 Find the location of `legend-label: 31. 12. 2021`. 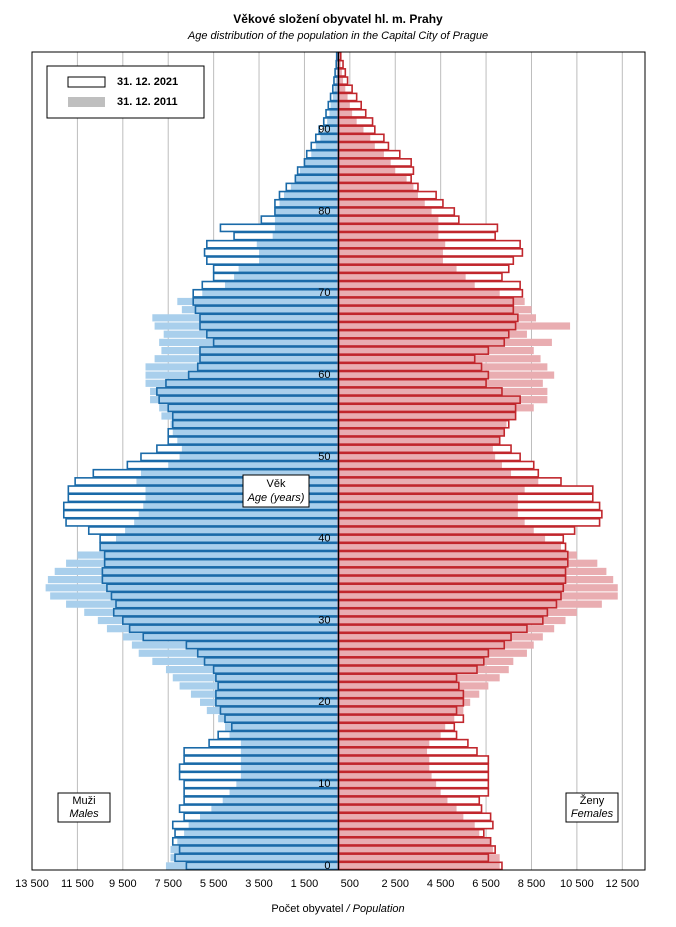

legend-label: 31. 12. 2021 is located at coordinates (147, 82).